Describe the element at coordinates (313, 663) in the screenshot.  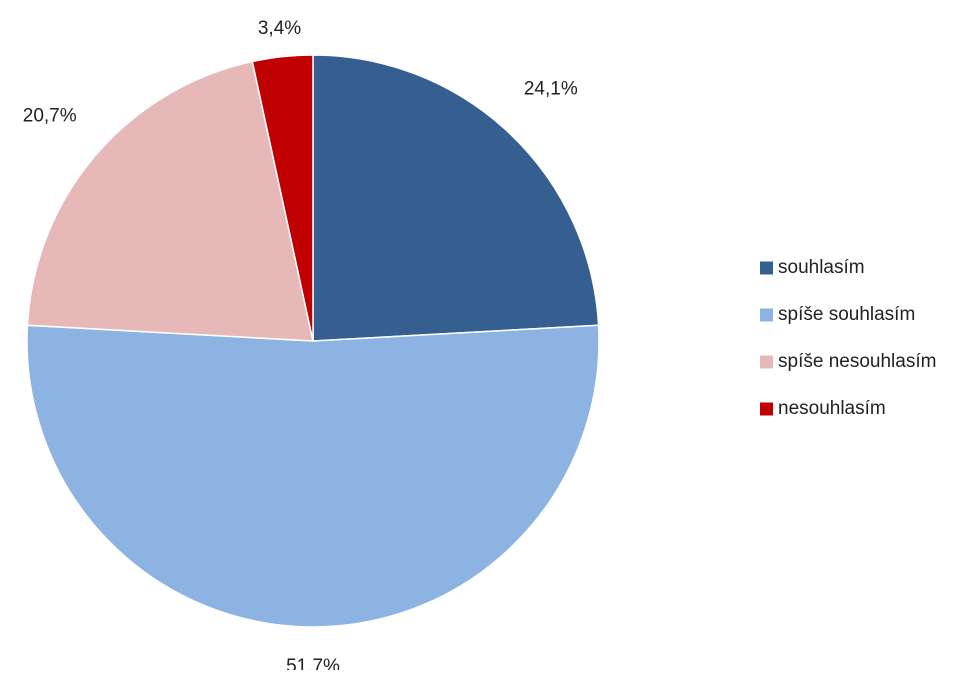
I see `data-label-2: 51,7%` at that location.